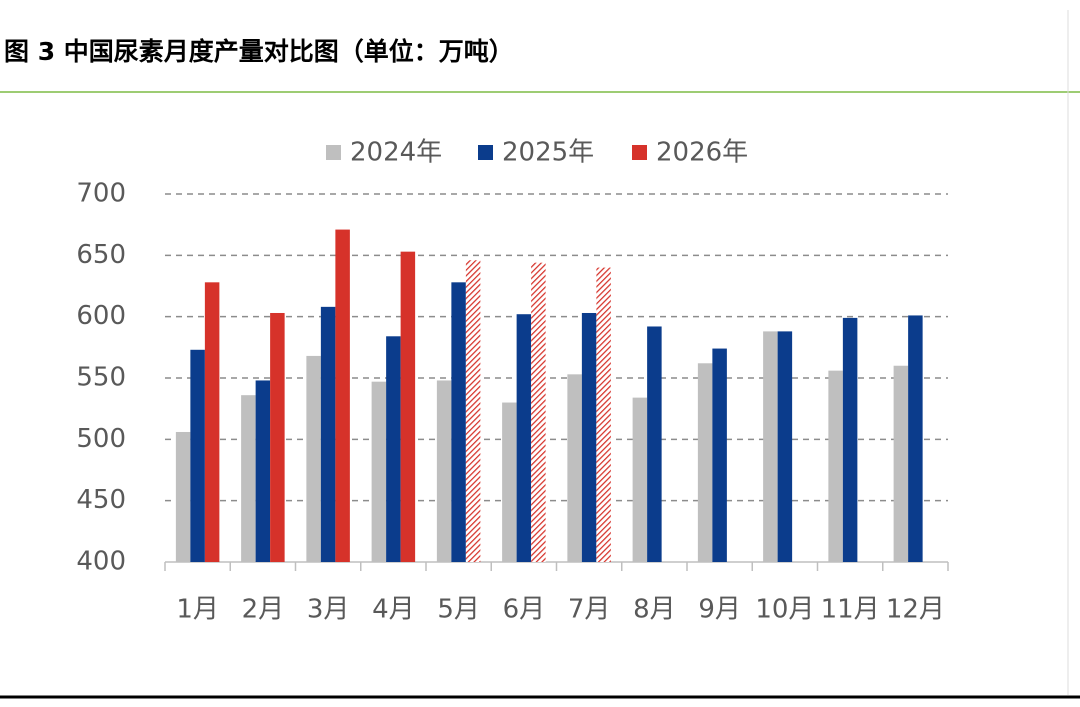 This screenshot has width=1080, height=707. I want to click on legend-label: 2026年, so click(702, 153).